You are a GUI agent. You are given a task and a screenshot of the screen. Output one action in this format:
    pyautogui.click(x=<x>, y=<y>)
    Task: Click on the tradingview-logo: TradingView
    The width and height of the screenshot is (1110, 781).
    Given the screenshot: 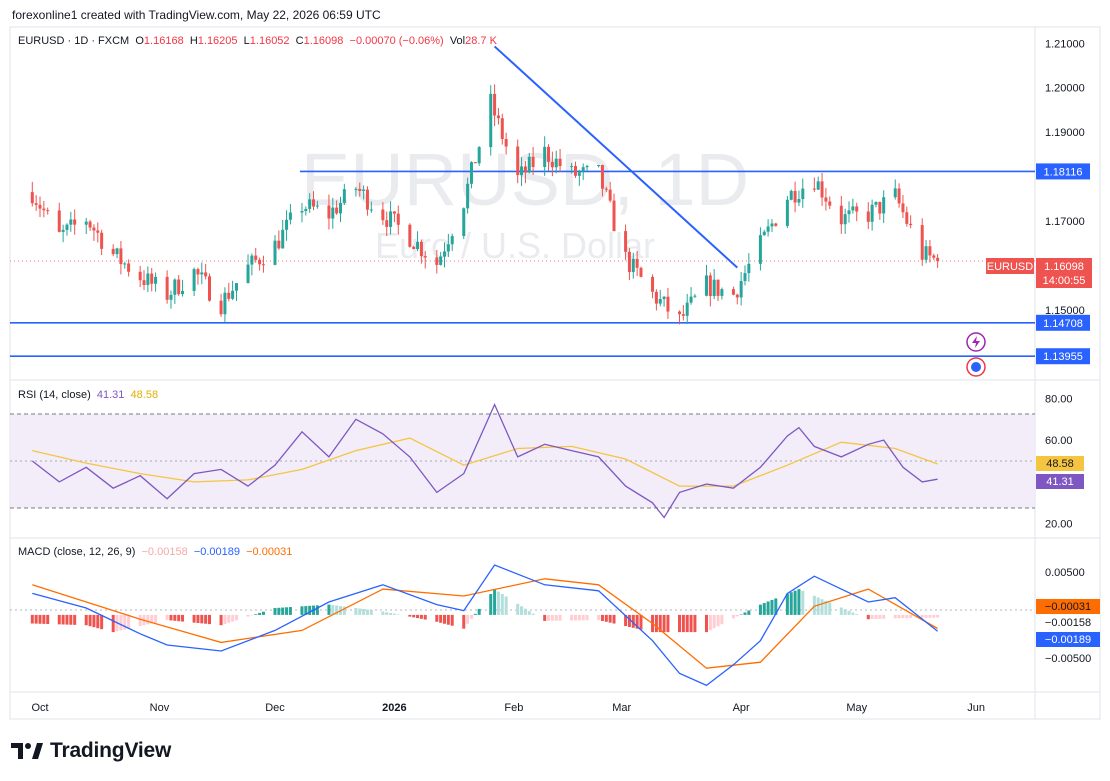 What is the action you would take?
    pyautogui.click(x=90, y=751)
    